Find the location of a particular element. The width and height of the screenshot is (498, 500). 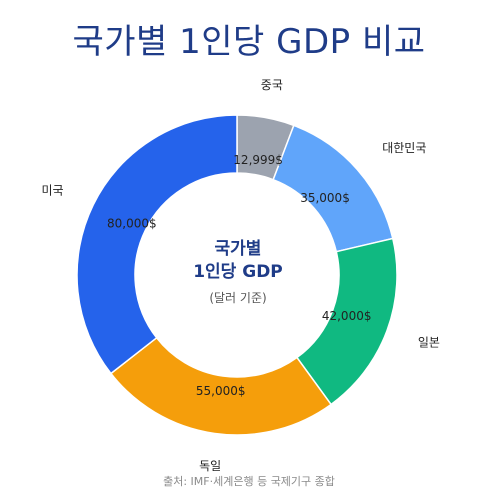

slice-value-2: 42,000$ is located at coordinates (347, 316).